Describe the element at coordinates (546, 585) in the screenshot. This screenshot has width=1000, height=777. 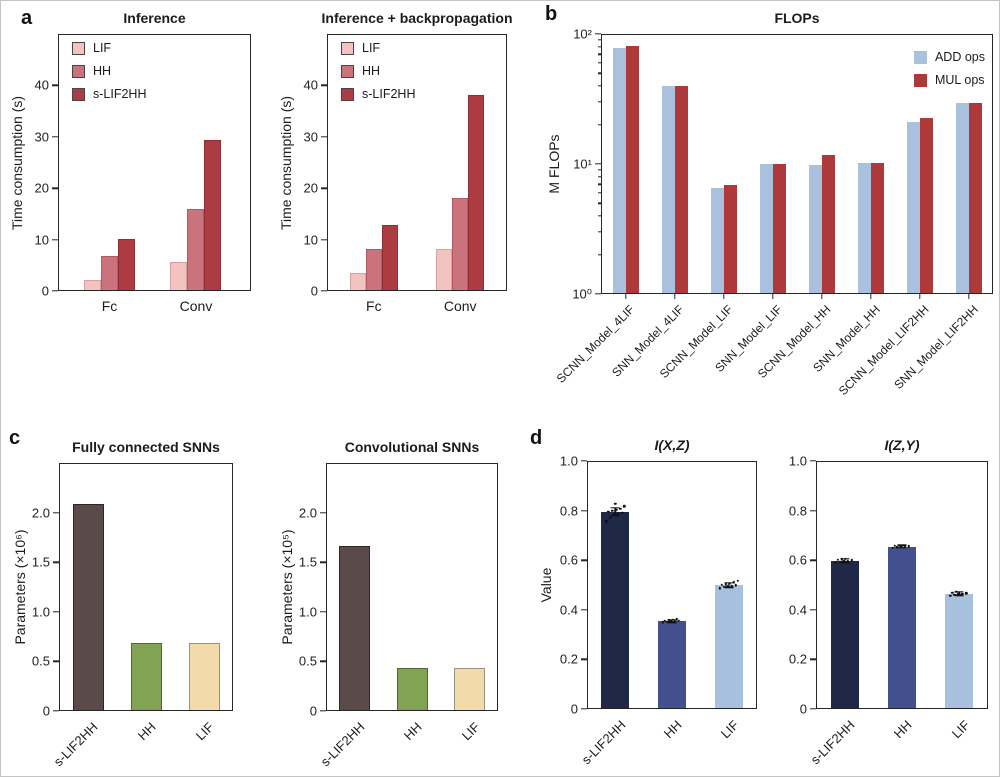
I see `y-axis-label: Value` at that location.